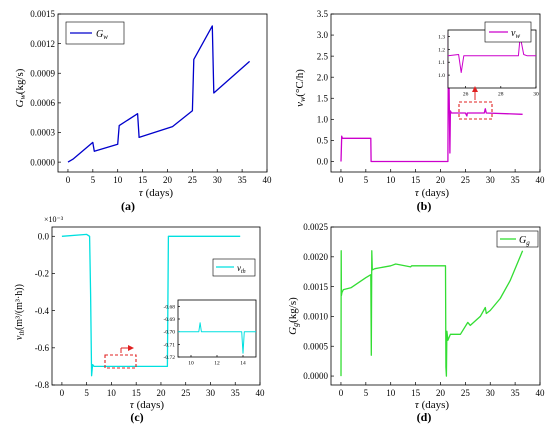 The width and height of the screenshot is (550, 429). What do you see at coordinates (323, 77) in the screenshot?
I see `panel-b-ytick-label-4: 2.0` at bounding box center [323, 77].